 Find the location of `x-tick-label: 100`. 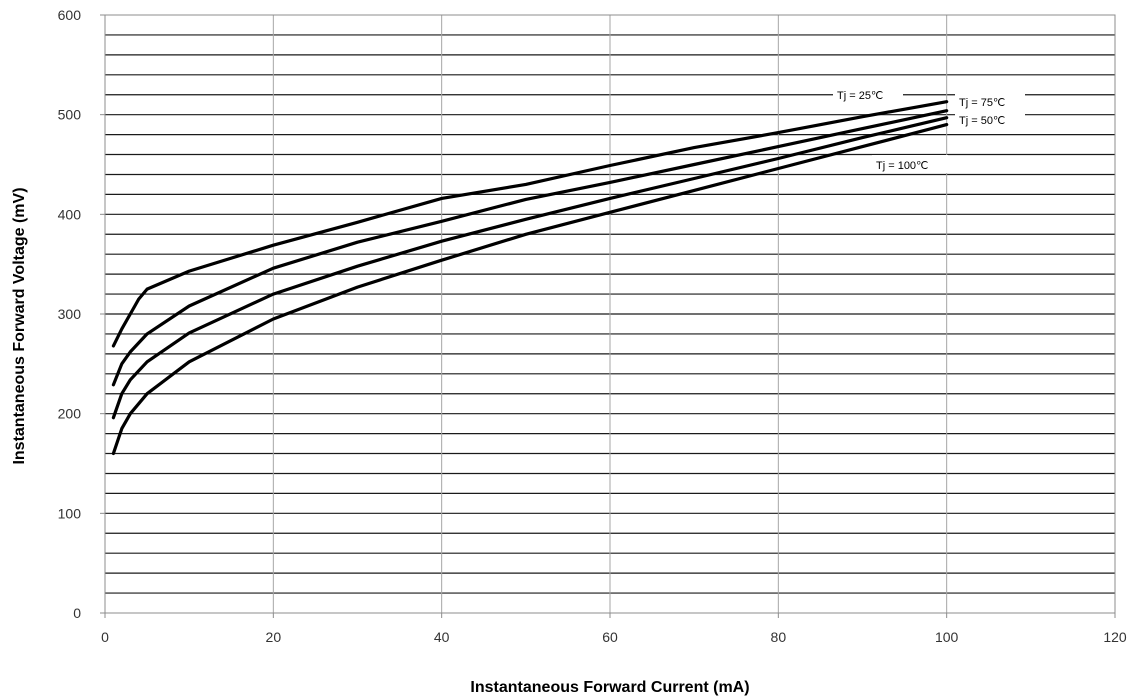

x-tick-label: 100 is located at coordinates (947, 637).